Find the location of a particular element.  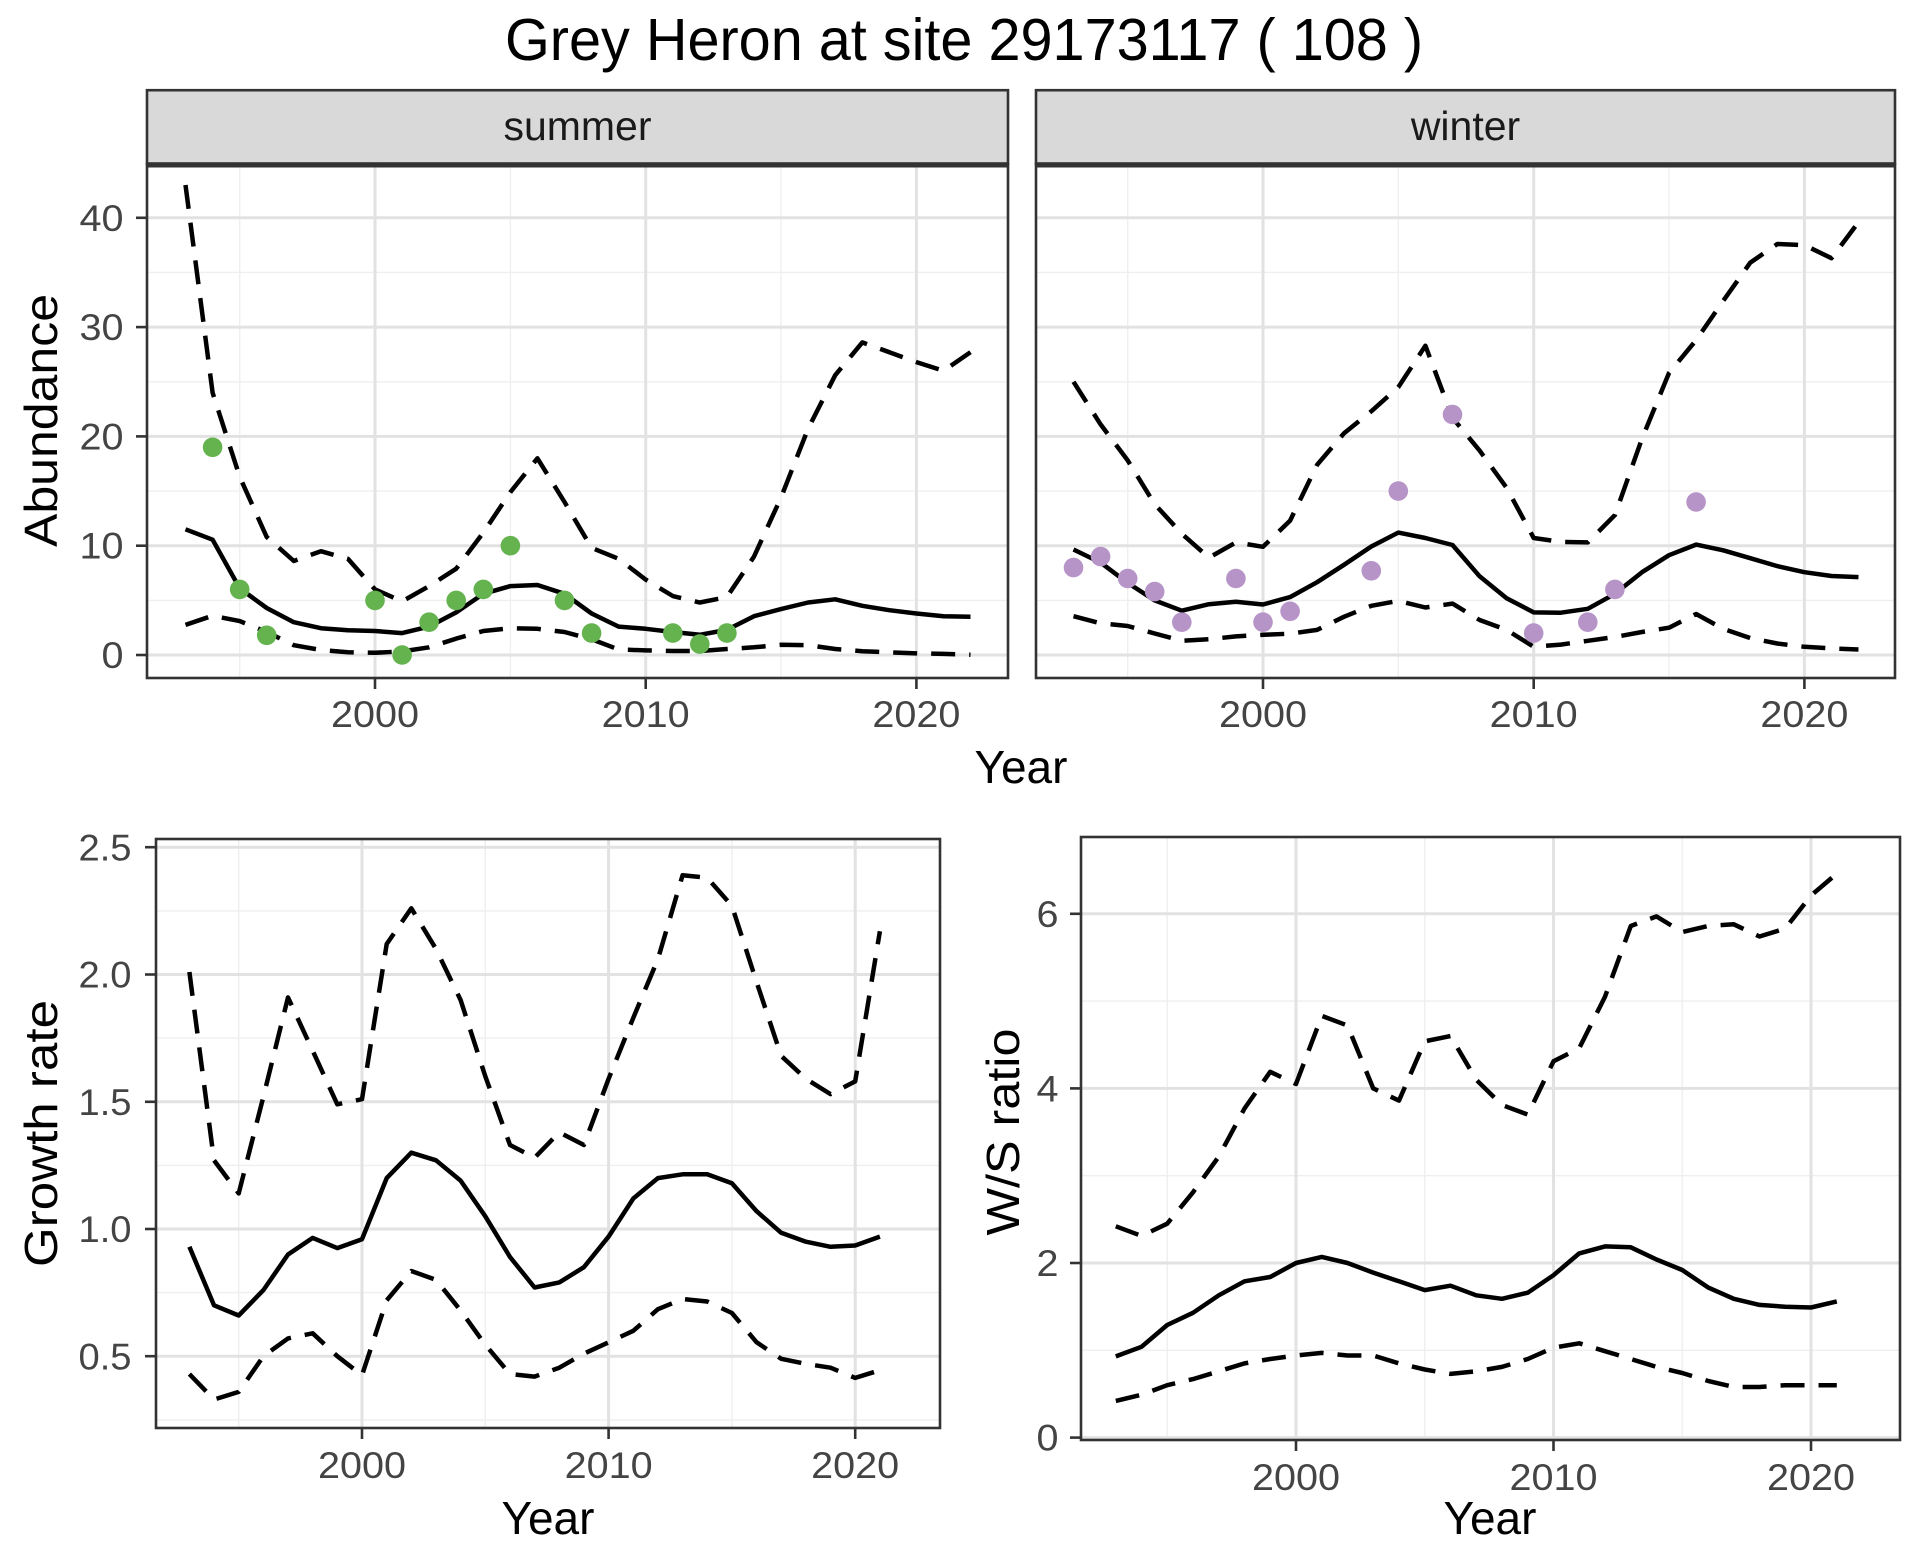

svg-text: winter is located at coordinates (1465, 126).